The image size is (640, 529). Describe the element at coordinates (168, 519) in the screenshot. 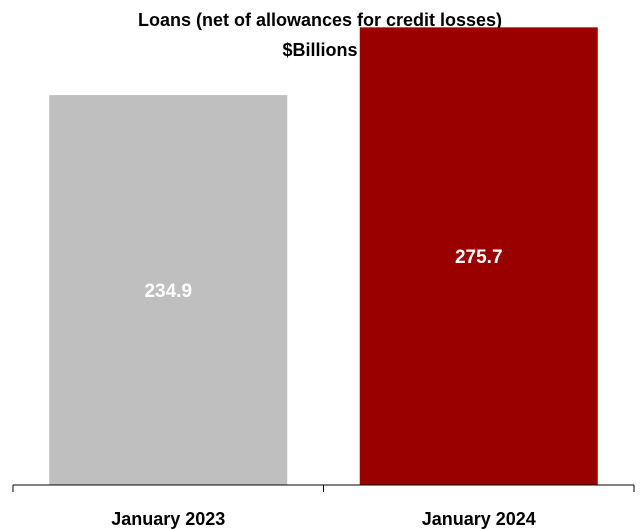

I see `category-label-1: January 2023` at that location.